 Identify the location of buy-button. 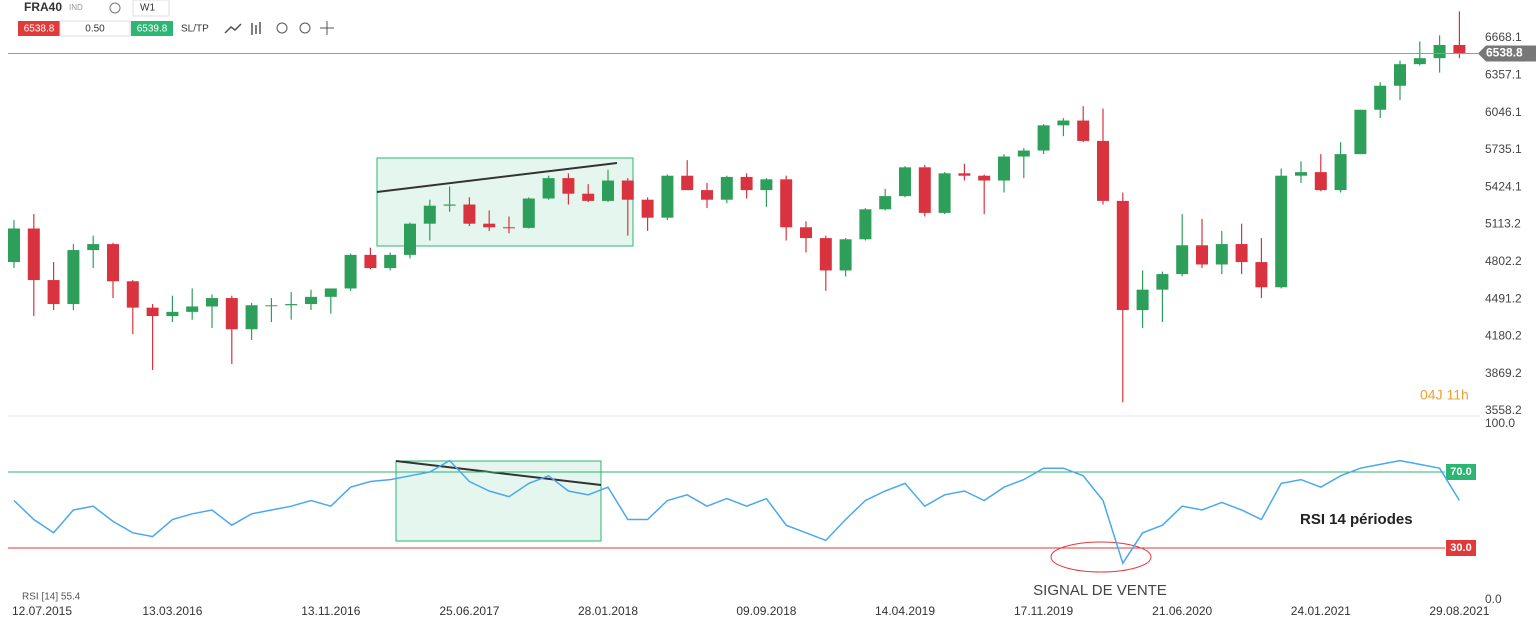
(152, 28).